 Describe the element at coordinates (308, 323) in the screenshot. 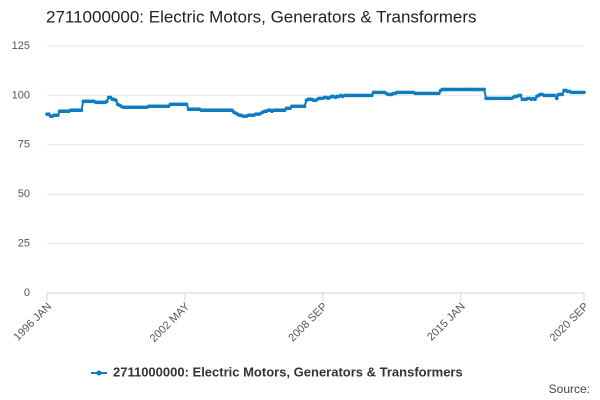

I see `x-tick-label: 2008 SEP` at that location.